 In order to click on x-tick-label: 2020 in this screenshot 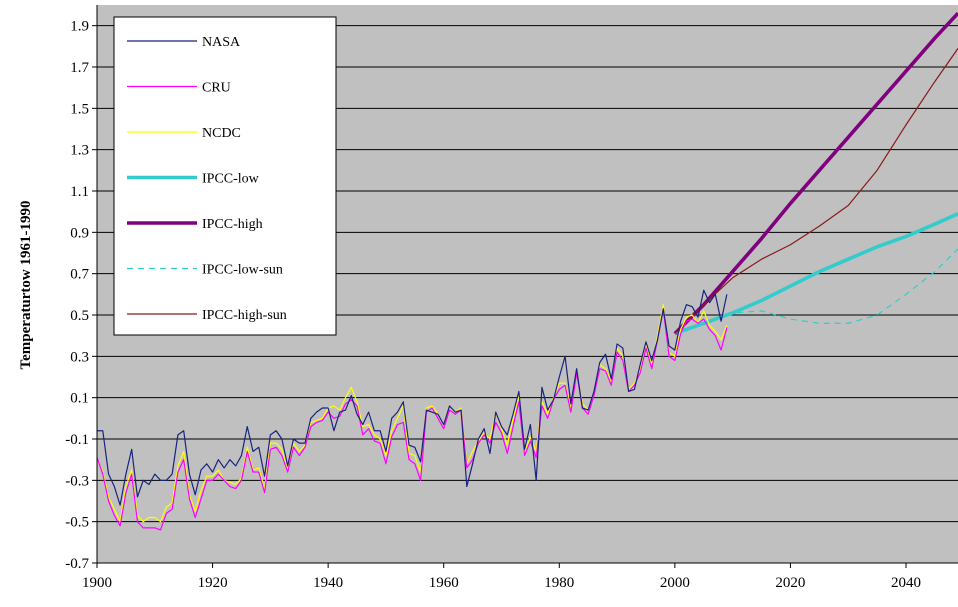, I will do `click(790, 583)`.